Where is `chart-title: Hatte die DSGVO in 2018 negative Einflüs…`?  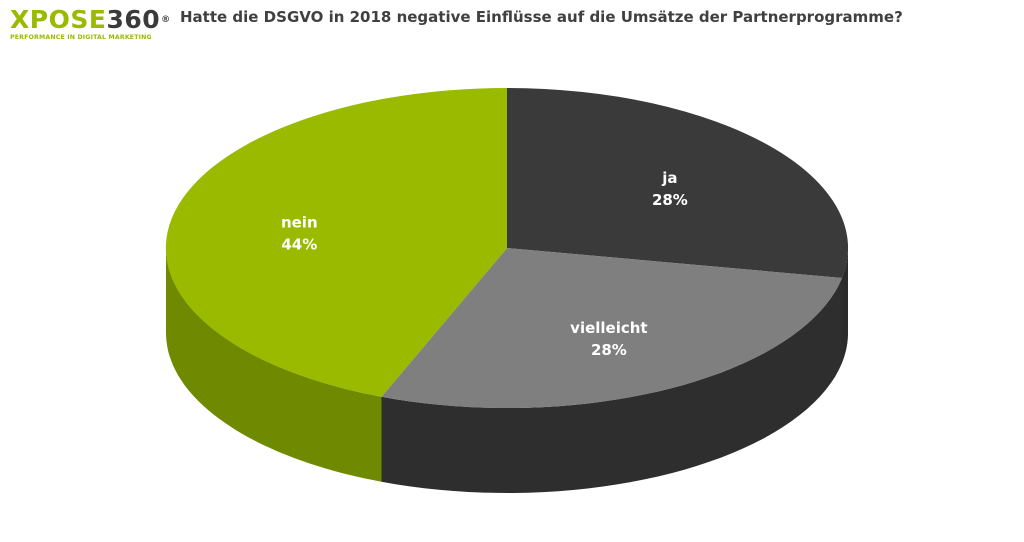
chart-title: Hatte die DSGVO in 2018 negative Einflüs… is located at coordinates (541, 17).